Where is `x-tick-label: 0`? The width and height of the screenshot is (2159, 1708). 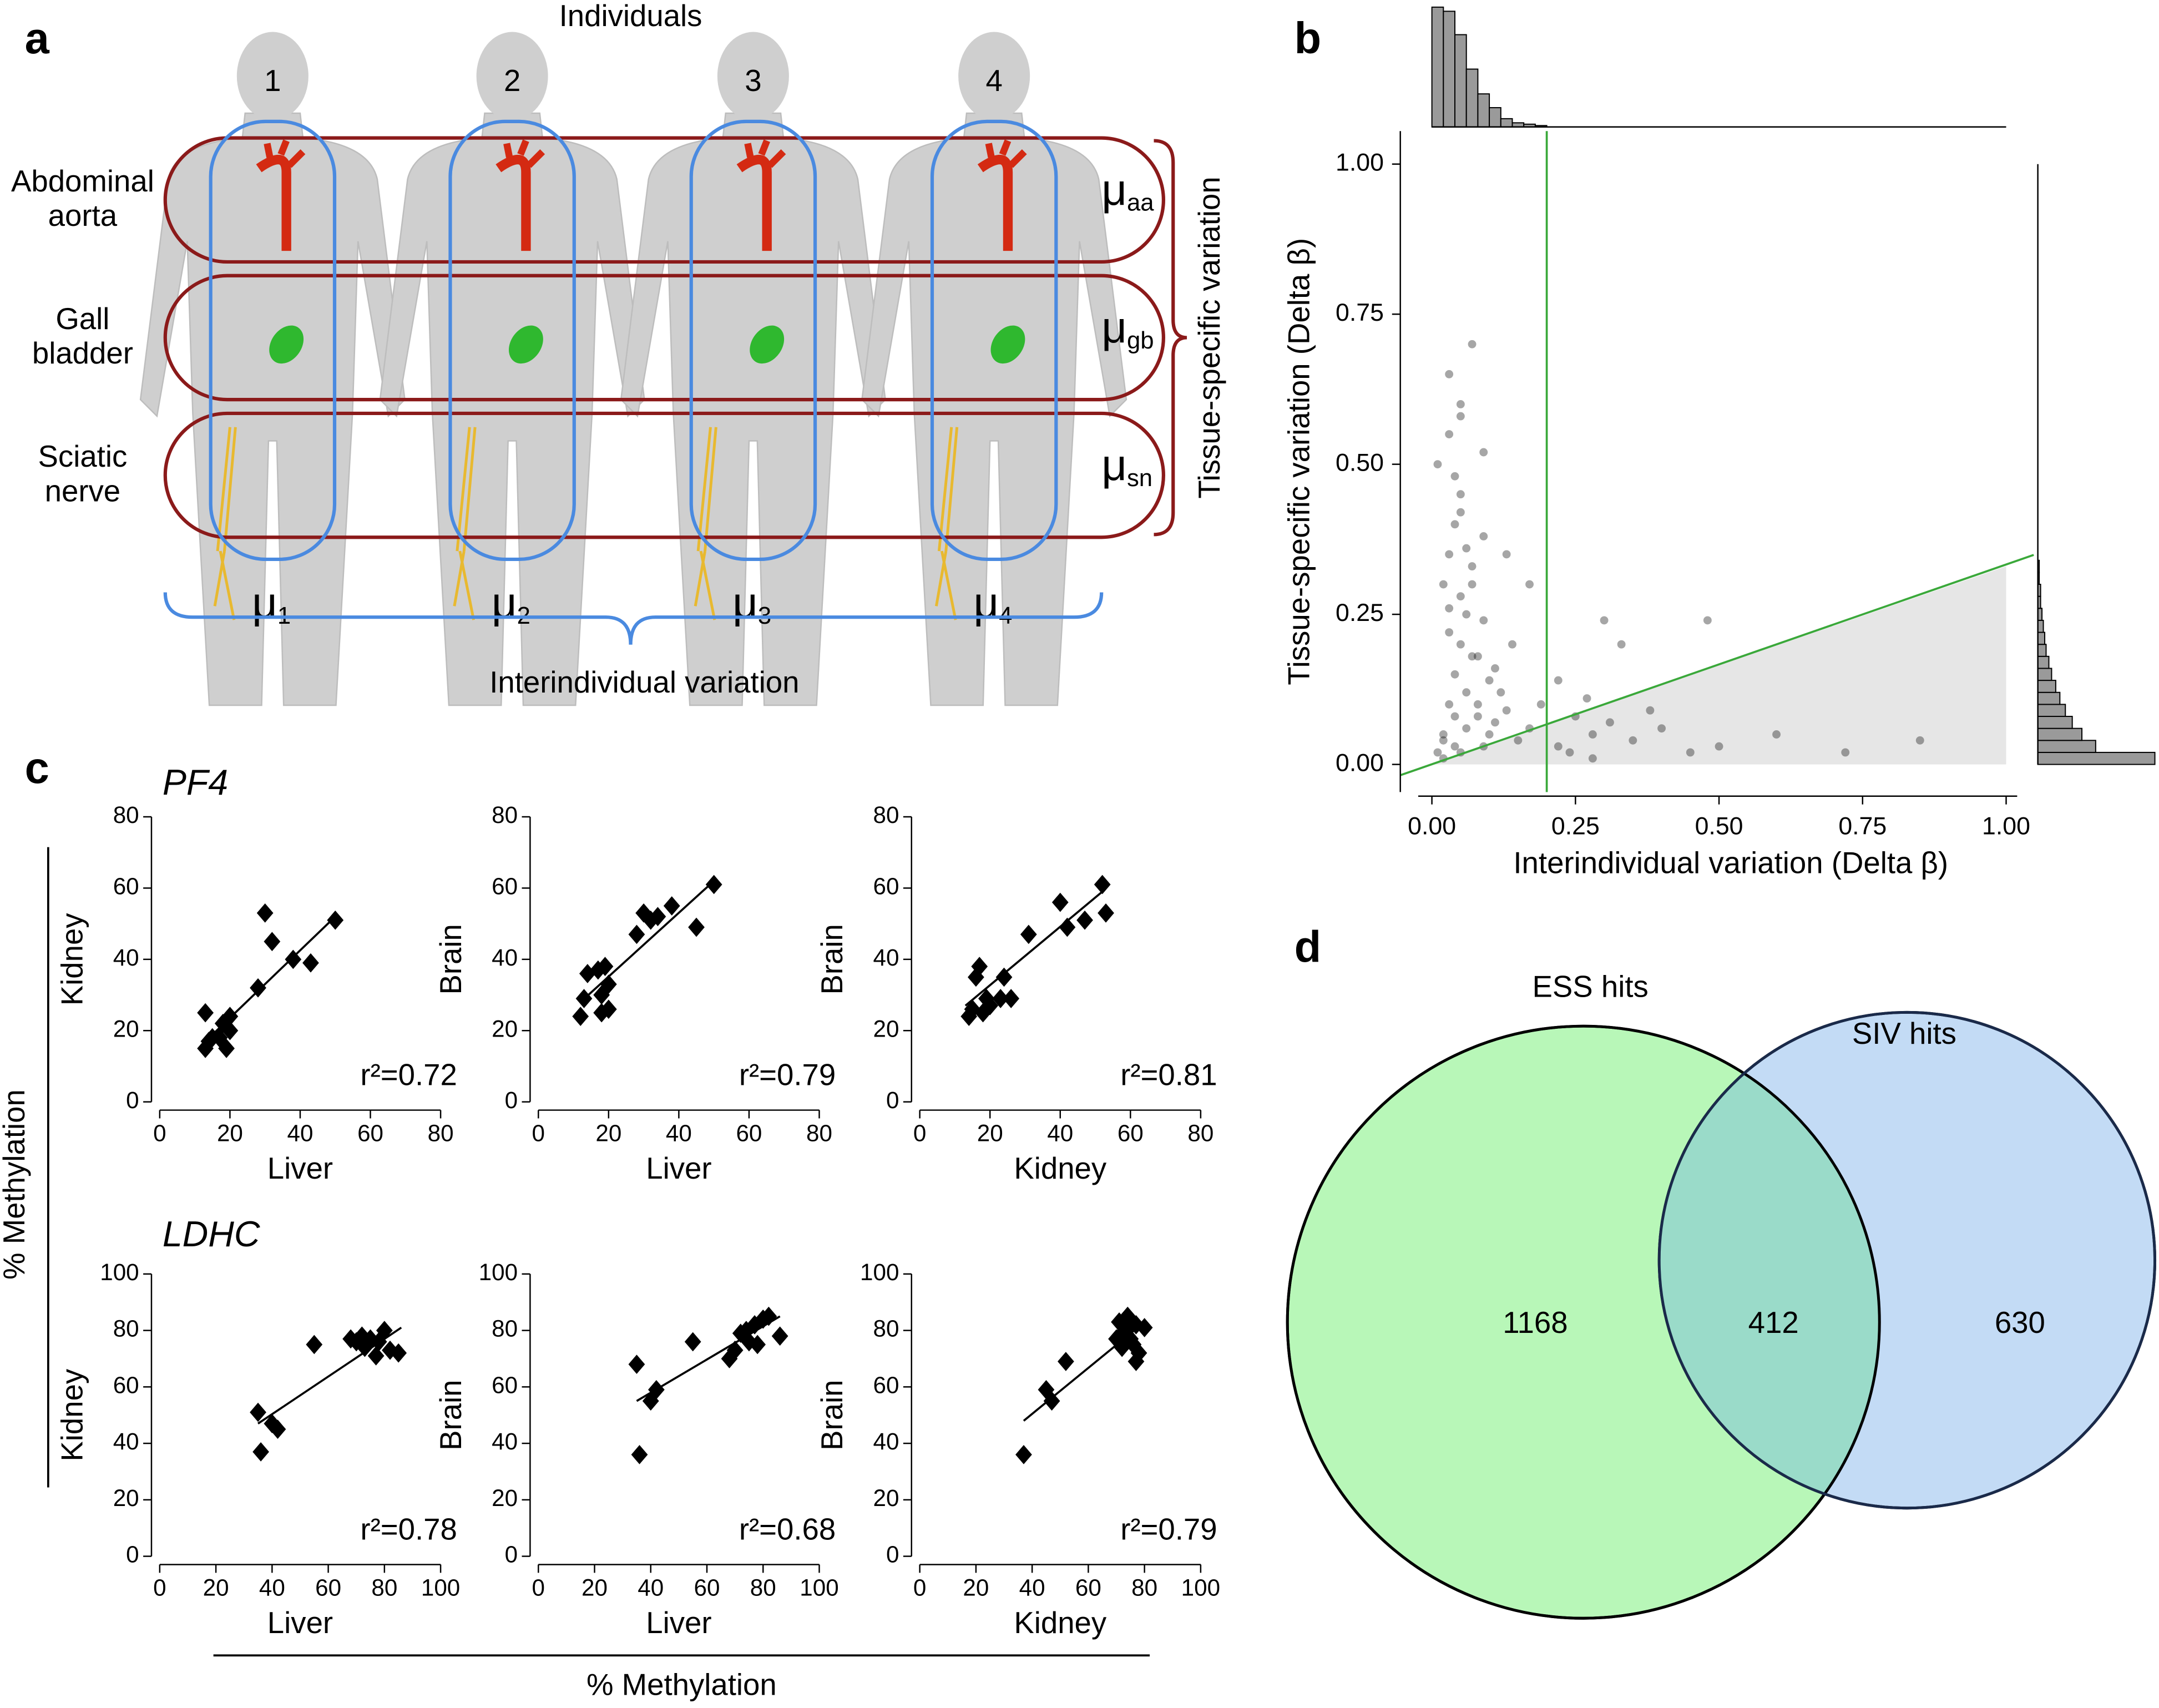
x-tick-label: 0 is located at coordinates (538, 1133).